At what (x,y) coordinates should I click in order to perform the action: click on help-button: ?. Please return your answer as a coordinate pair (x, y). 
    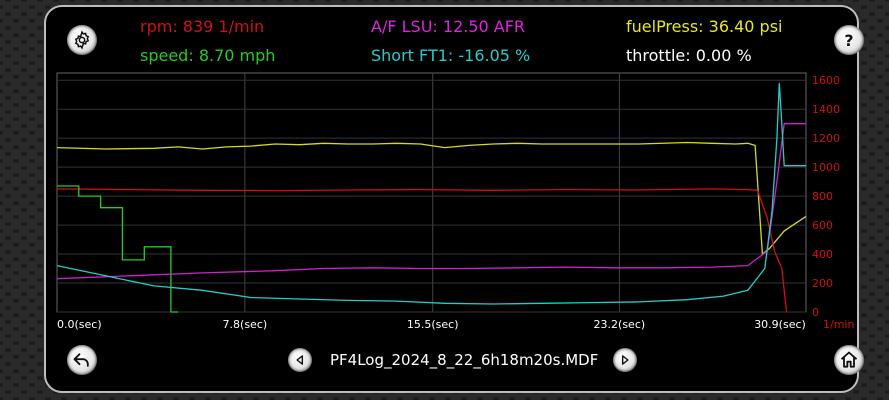
    Looking at the image, I should click on (849, 40).